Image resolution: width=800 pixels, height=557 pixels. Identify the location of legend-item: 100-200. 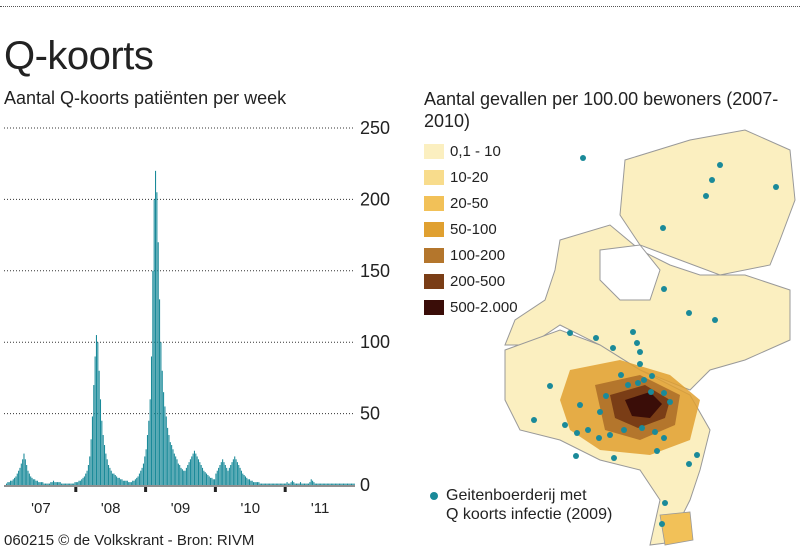
(471, 255).